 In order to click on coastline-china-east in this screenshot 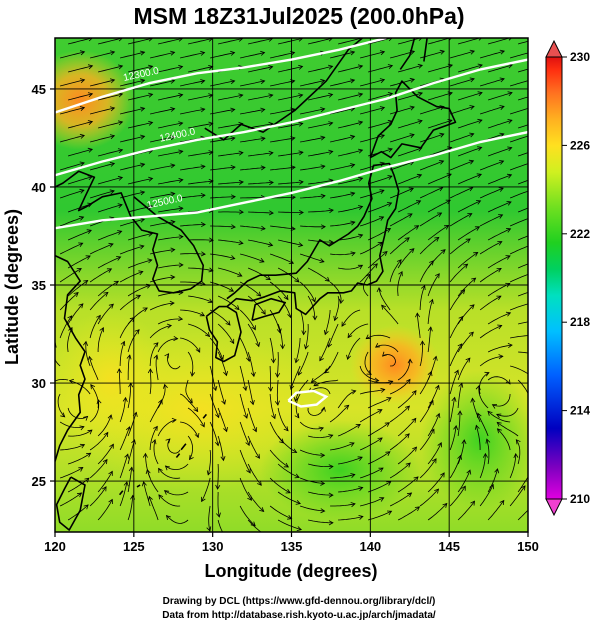, I will do `click(70, 358)`.